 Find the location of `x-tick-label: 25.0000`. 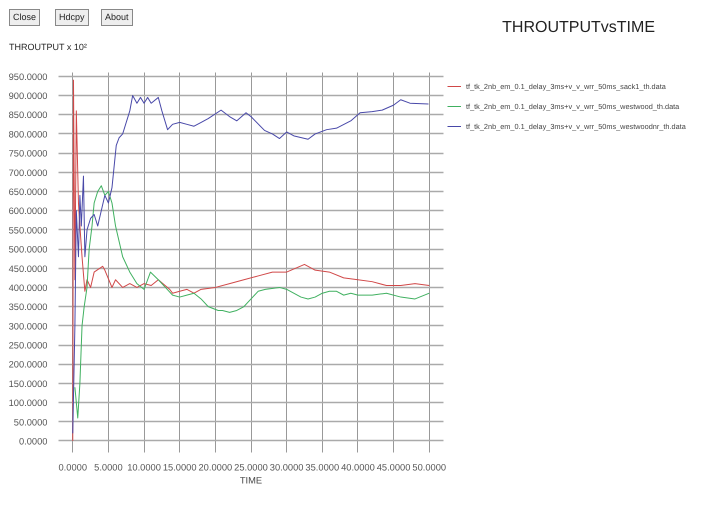

x-tick-label: 25.0000 is located at coordinates (251, 467).